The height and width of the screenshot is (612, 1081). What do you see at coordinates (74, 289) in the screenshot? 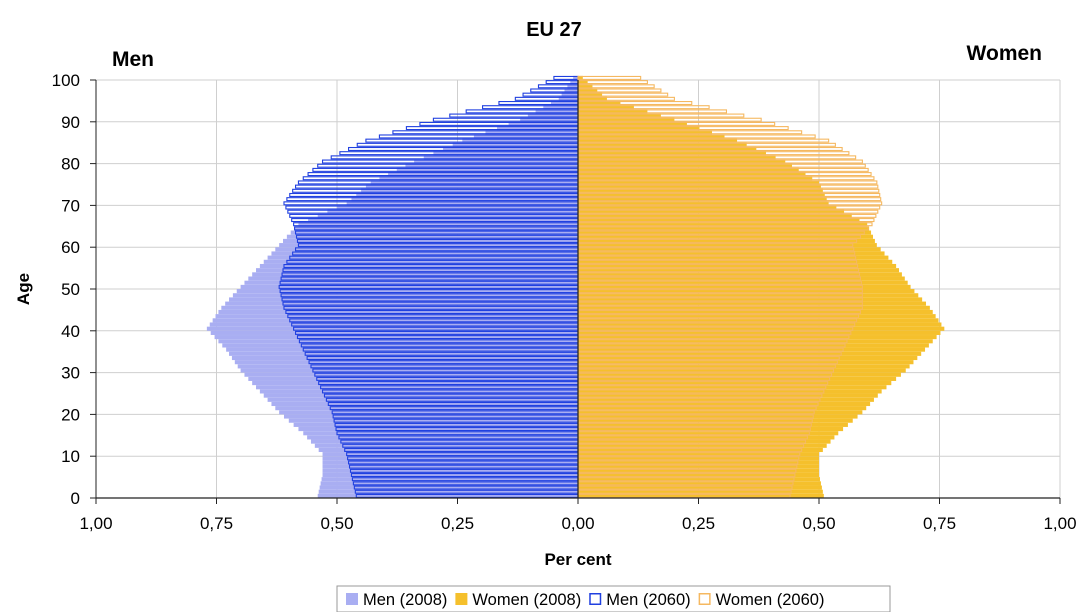
I see `y-axis-ticks: 0 10 20 30 40 50 60 70 80 90 100` at bounding box center [74, 289].